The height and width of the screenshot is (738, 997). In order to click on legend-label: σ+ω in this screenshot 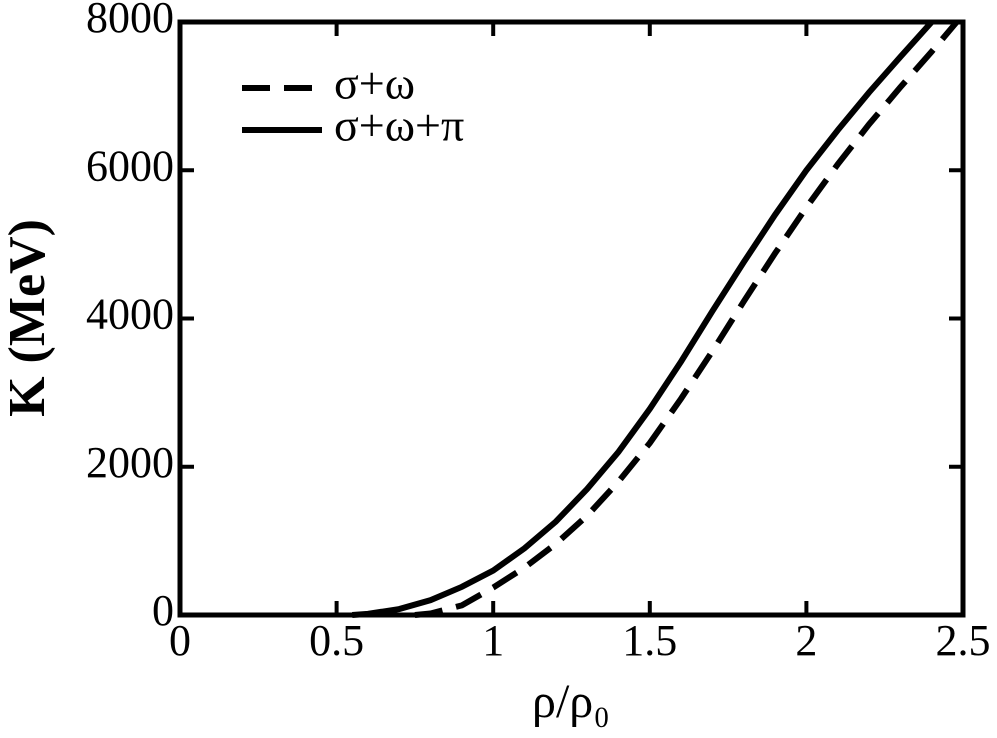, I will do `click(374, 83)`.